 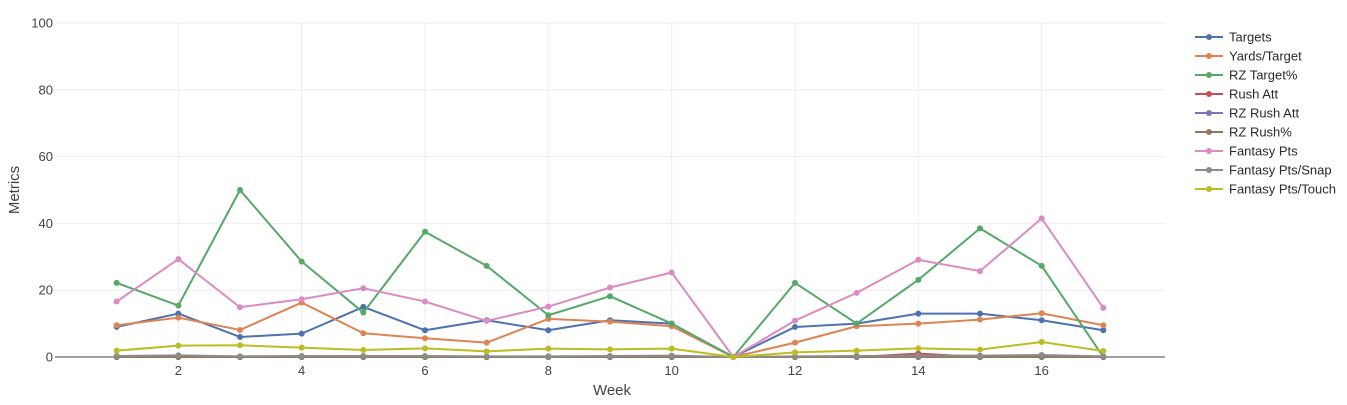 I want to click on legend-item: Fantasy Pts/Touch, so click(x=1265, y=189).